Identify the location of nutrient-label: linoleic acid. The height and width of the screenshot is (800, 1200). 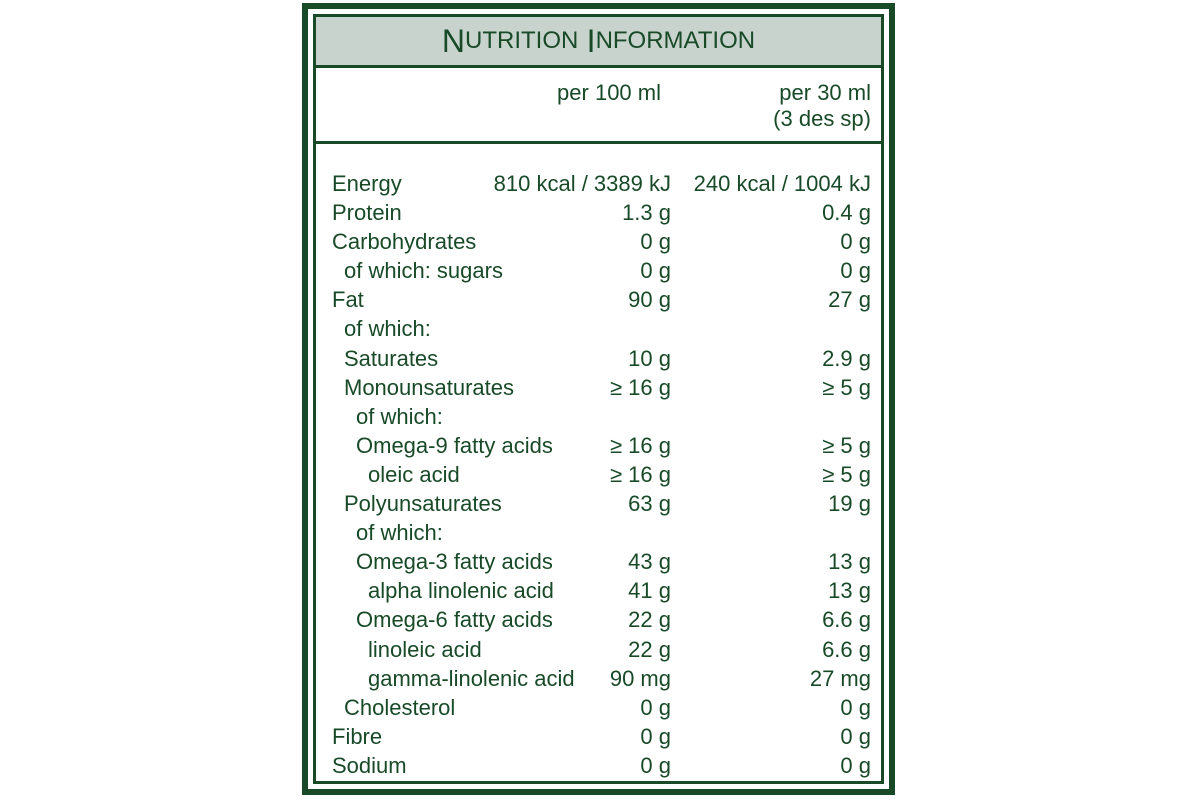
(425, 649).